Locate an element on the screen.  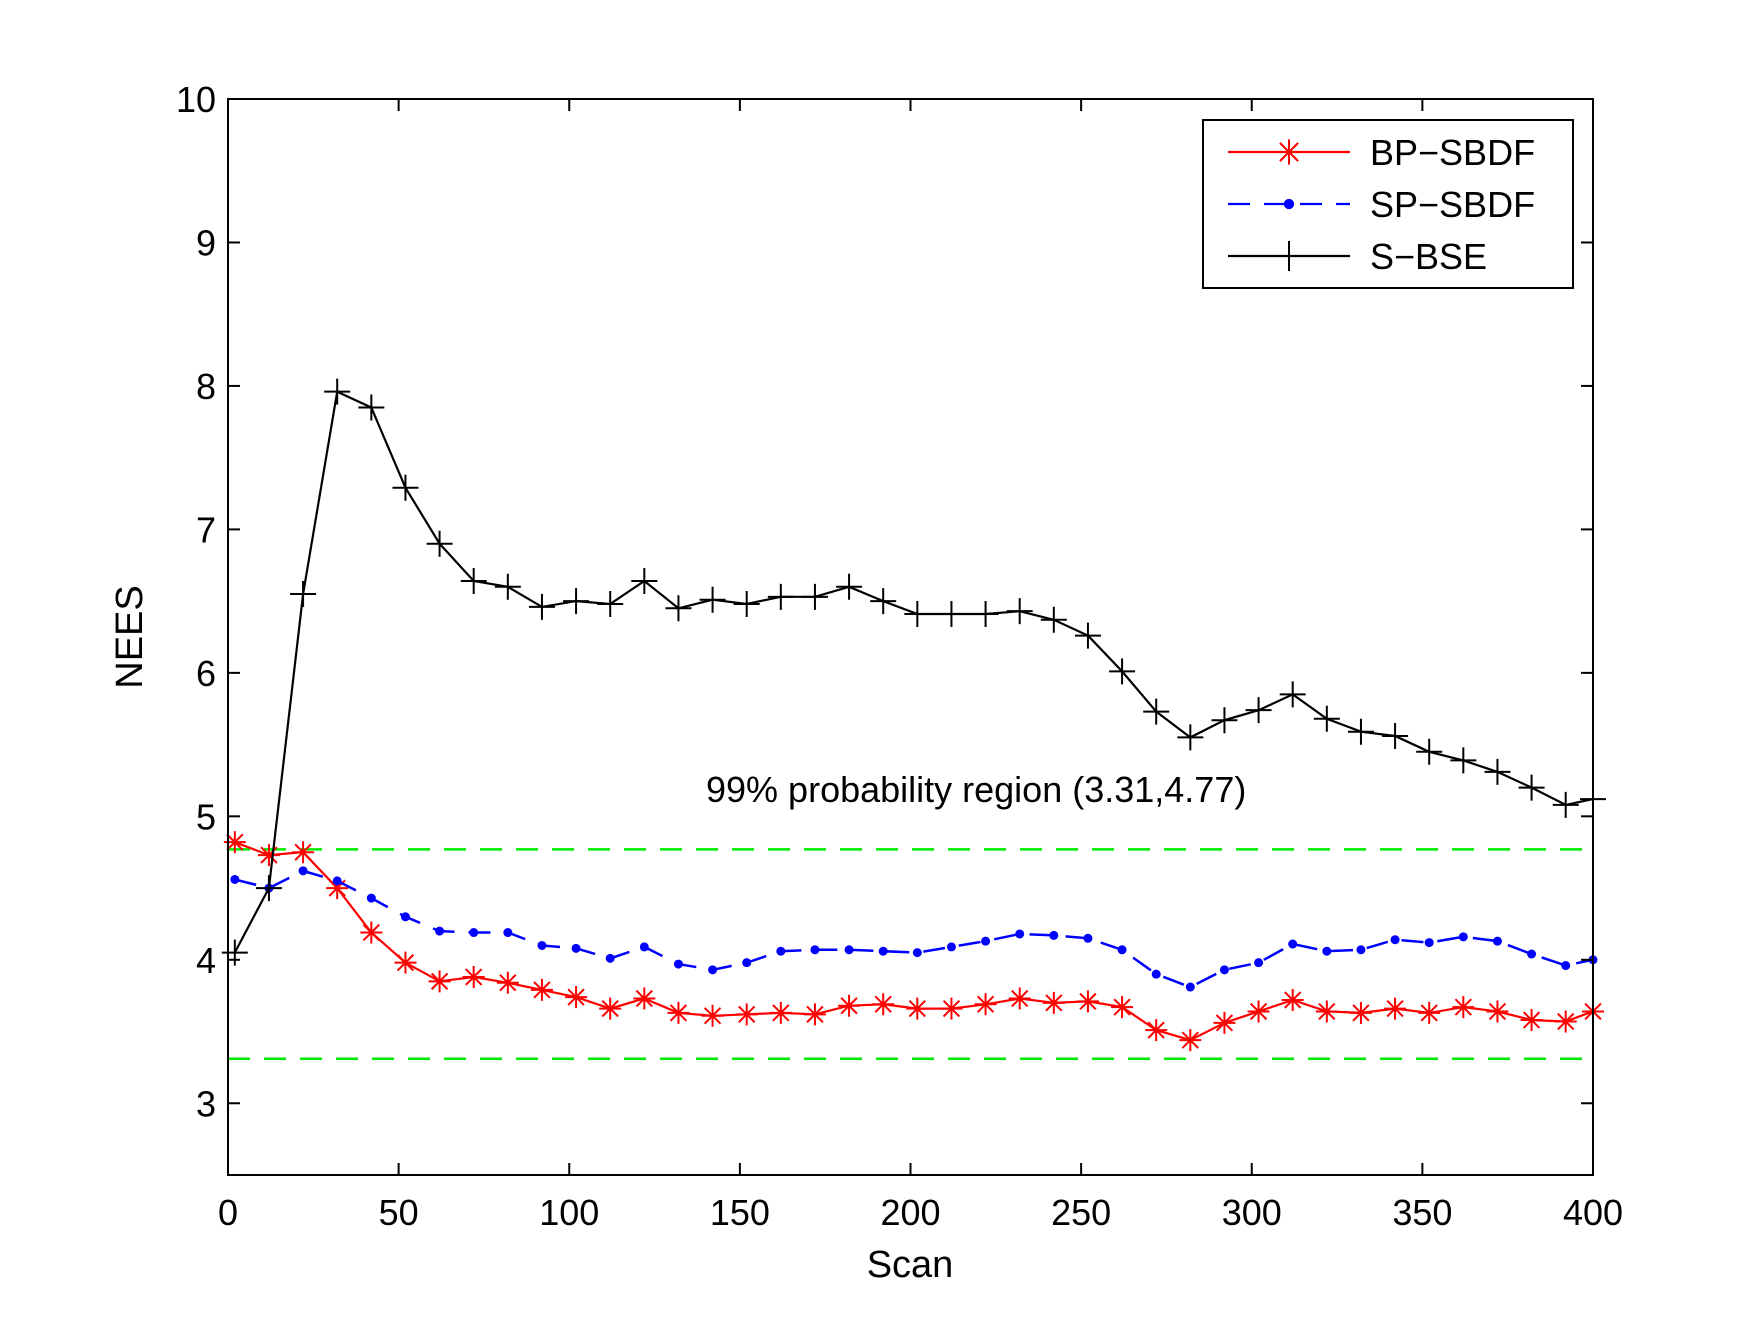
y-tick-label: 10 is located at coordinates (196, 99).